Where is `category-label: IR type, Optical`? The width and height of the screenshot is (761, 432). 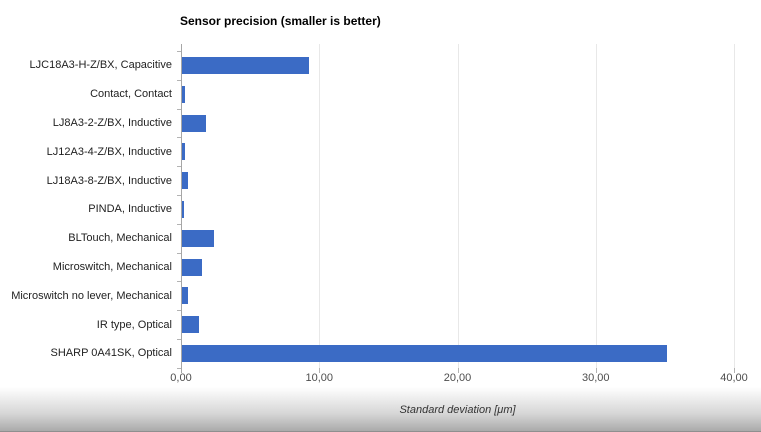 category-label: IR type, Optical is located at coordinates (134, 324).